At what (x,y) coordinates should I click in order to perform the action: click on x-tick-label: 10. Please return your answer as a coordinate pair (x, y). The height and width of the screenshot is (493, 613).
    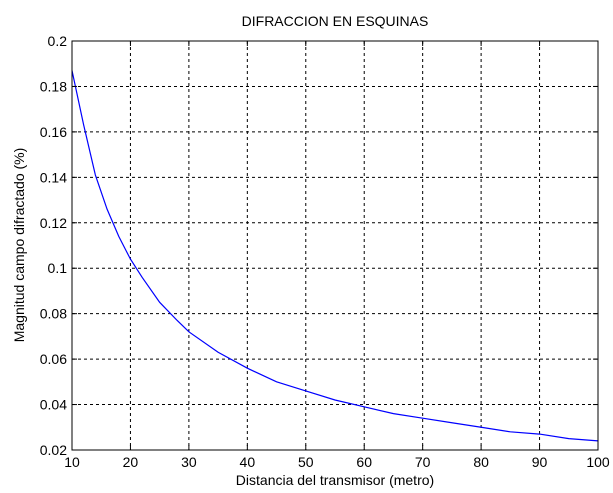
    Looking at the image, I should click on (72, 462).